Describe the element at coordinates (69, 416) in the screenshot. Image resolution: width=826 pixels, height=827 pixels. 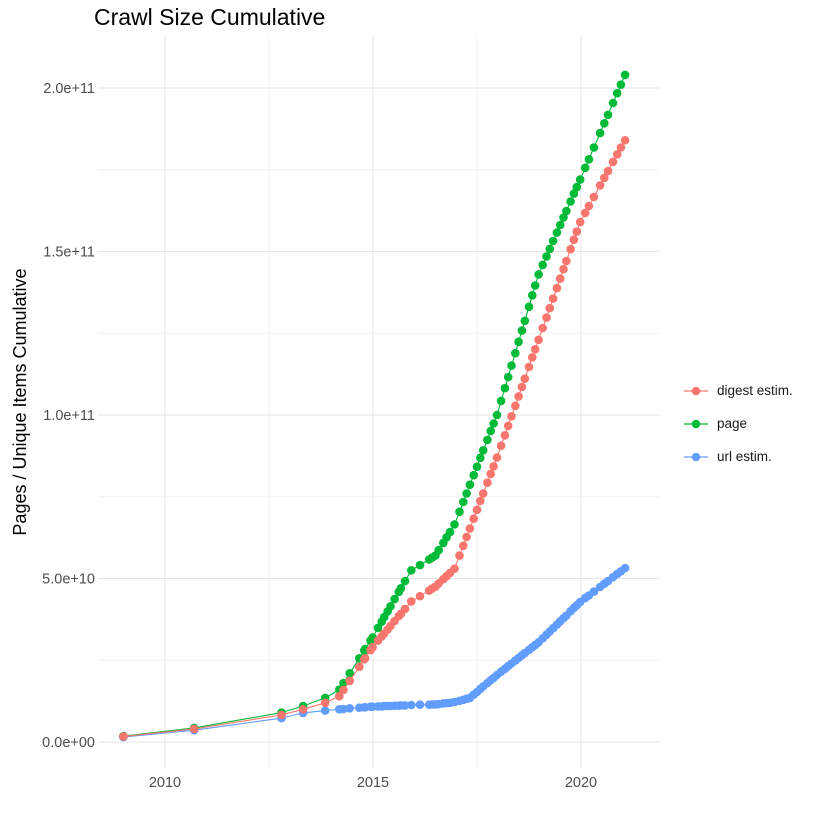
I see `y-tick-label: 1.0e+11` at that location.